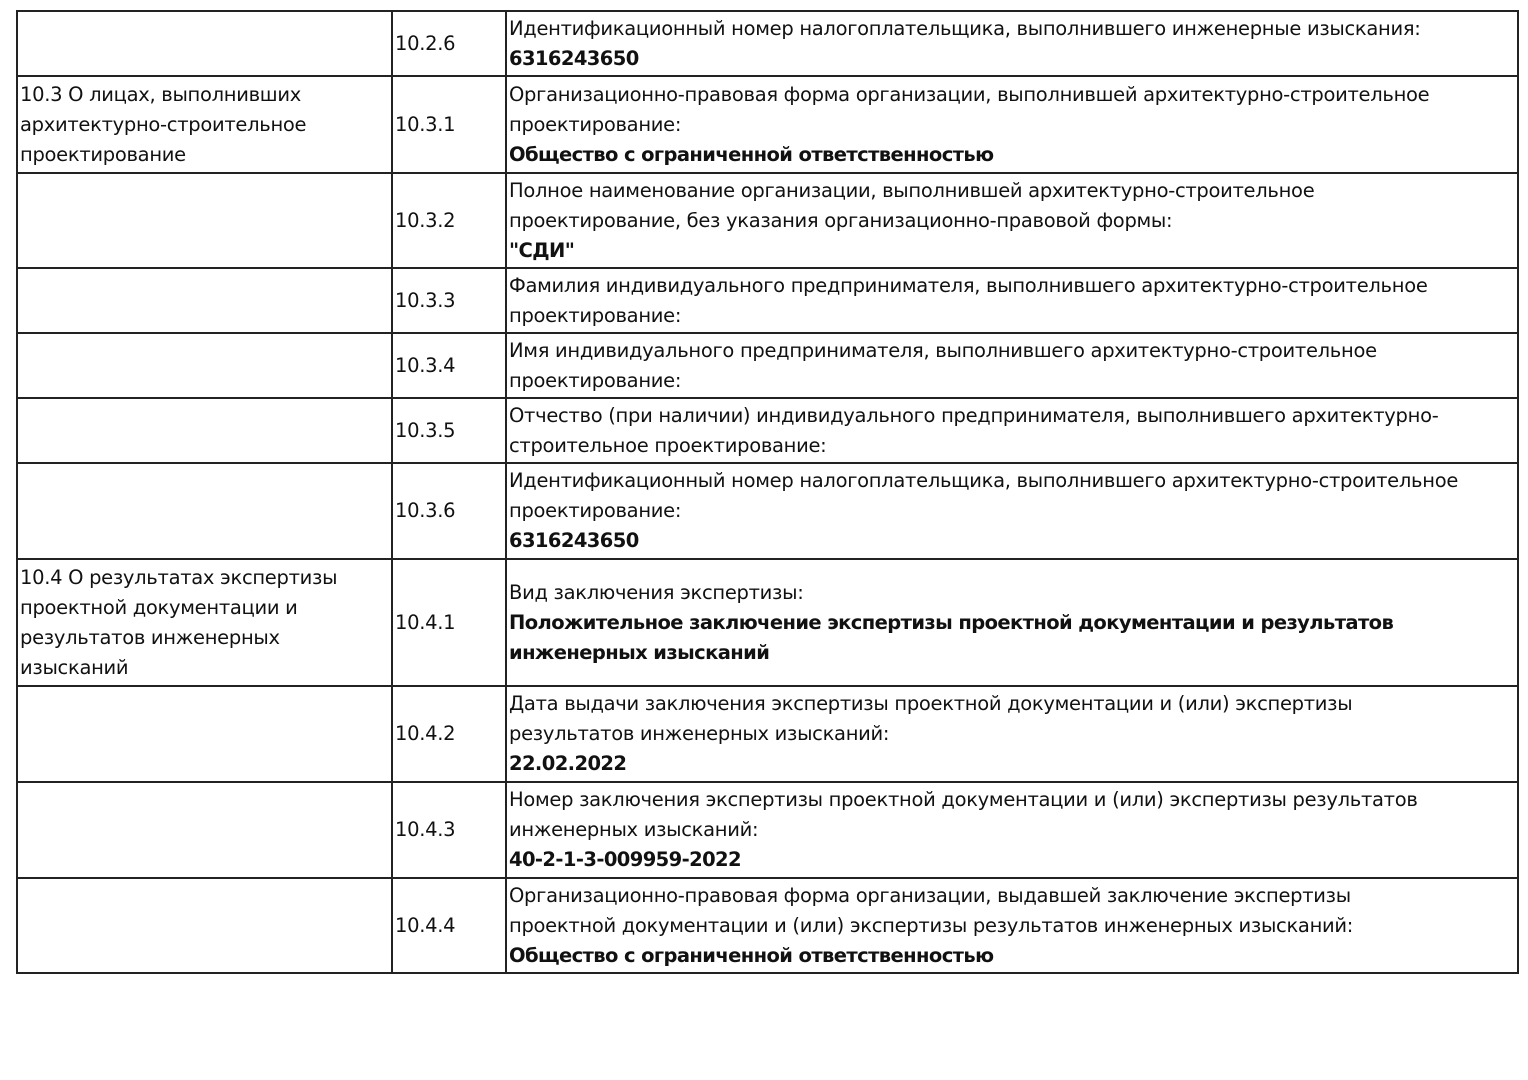 This screenshot has width=1528, height=1080. What do you see at coordinates (639, 652) in the screenshot?
I see `field-value-line: инженерных изысканий` at bounding box center [639, 652].